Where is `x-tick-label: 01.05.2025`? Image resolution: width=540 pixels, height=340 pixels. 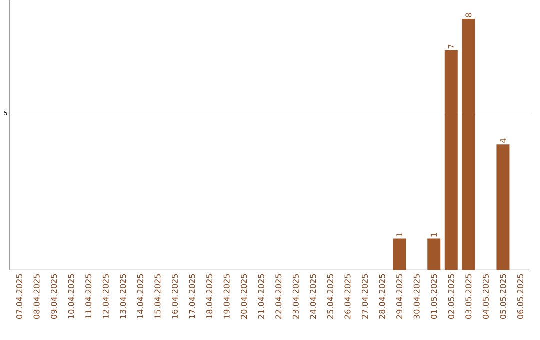 x-tick-label: 01.05.2025 is located at coordinates (434, 296).